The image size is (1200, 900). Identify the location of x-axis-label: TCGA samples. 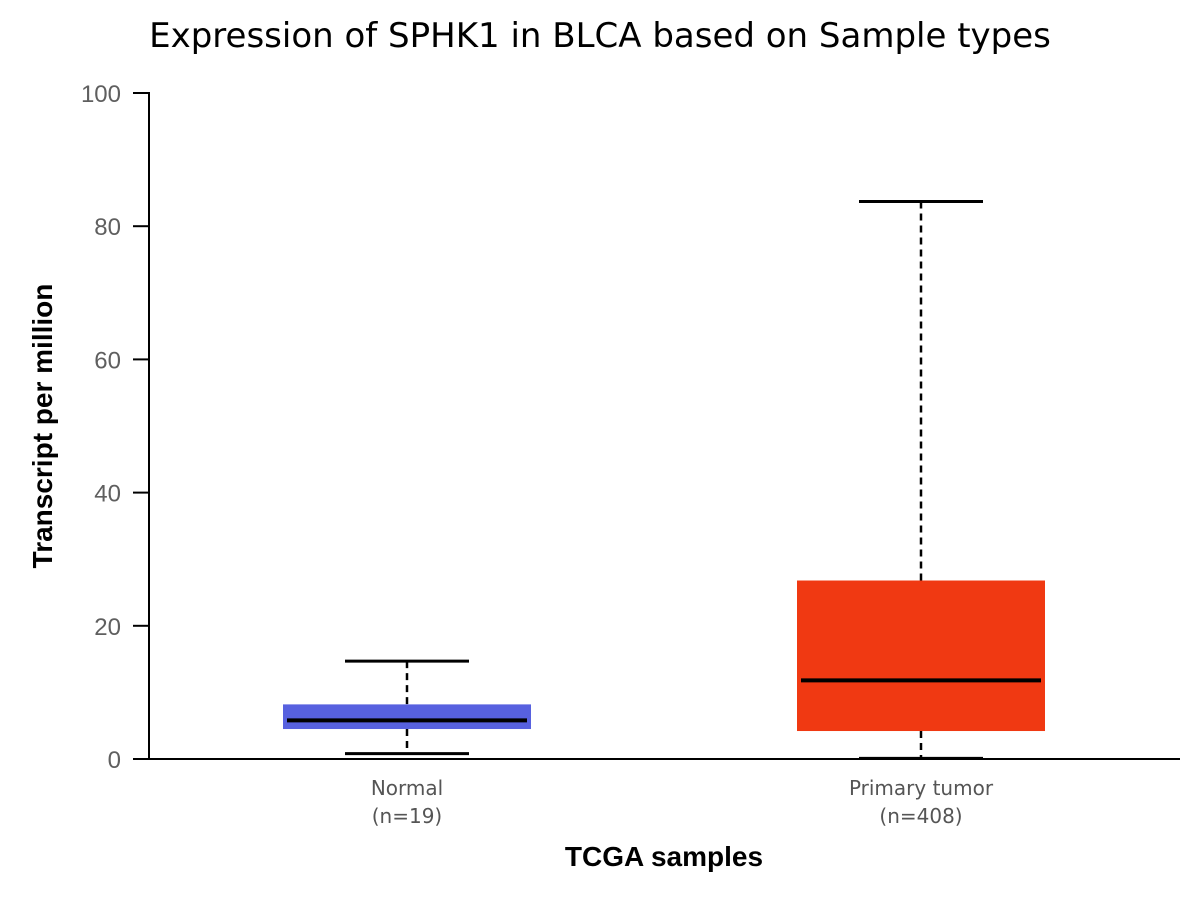
(664, 856).